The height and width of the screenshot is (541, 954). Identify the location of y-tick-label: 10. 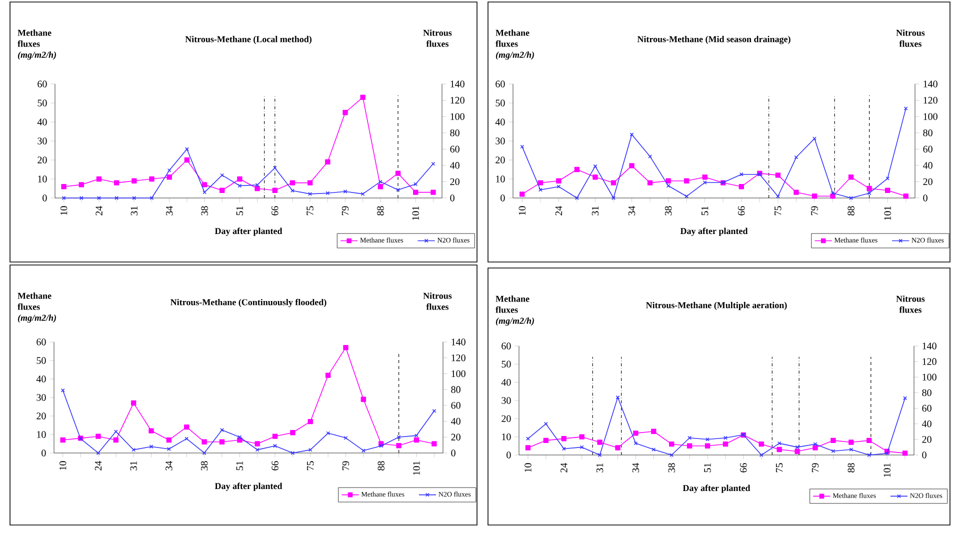
(506, 436).